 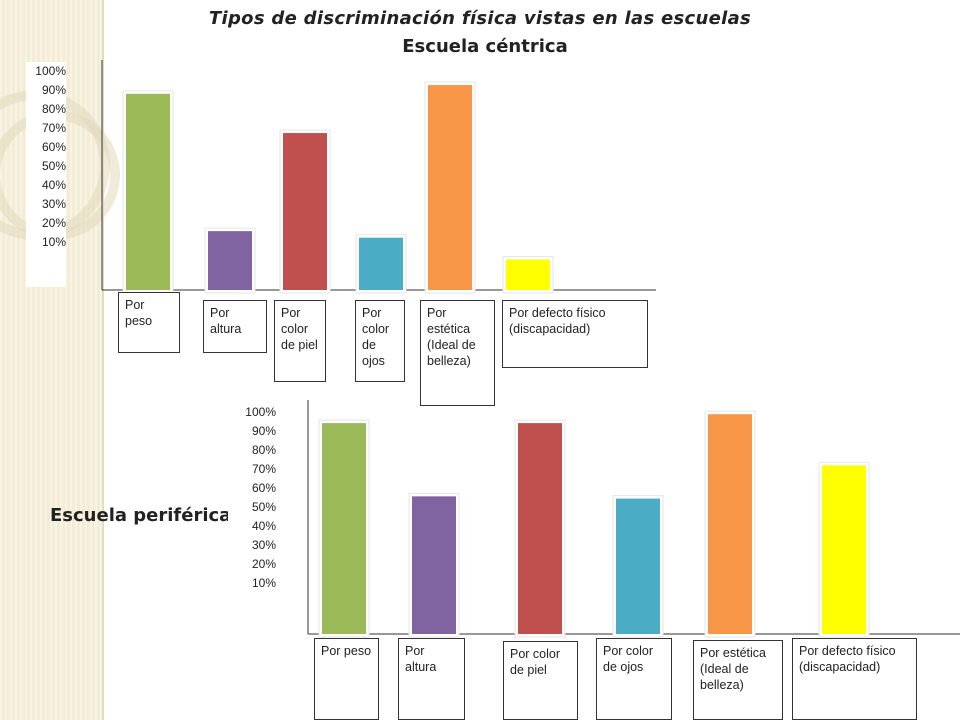 What do you see at coordinates (46, 174) in the screenshot?
I see `y-axis-central: 100% 90% 80% 70% 60% 50% 40% 30% 20% 10%` at bounding box center [46, 174].